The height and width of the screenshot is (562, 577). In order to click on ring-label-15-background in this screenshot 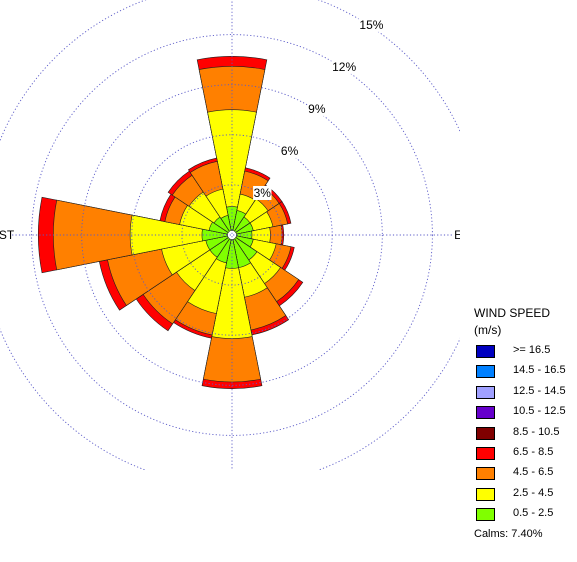, I will do `click(371, 24)`.